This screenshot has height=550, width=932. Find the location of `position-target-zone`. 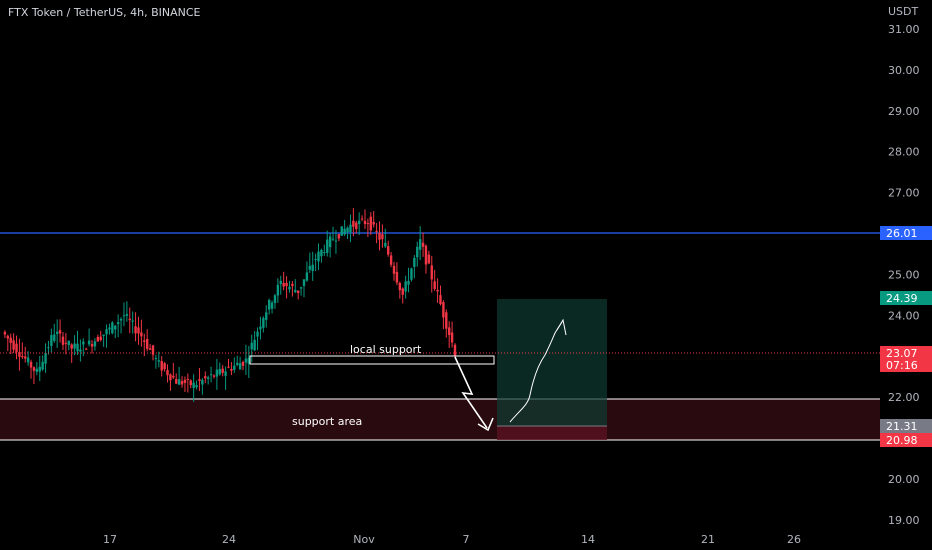

position-target-zone is located at coordinates (552, 362).